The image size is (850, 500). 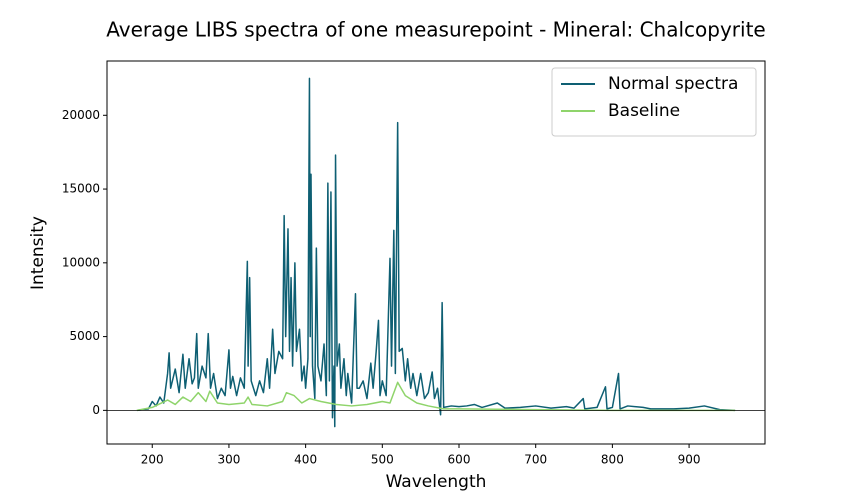 What do you see at coordinates (459, 460) in the screenshot?
I see `x-tick-label: 600` at bounding box center [459, 460].